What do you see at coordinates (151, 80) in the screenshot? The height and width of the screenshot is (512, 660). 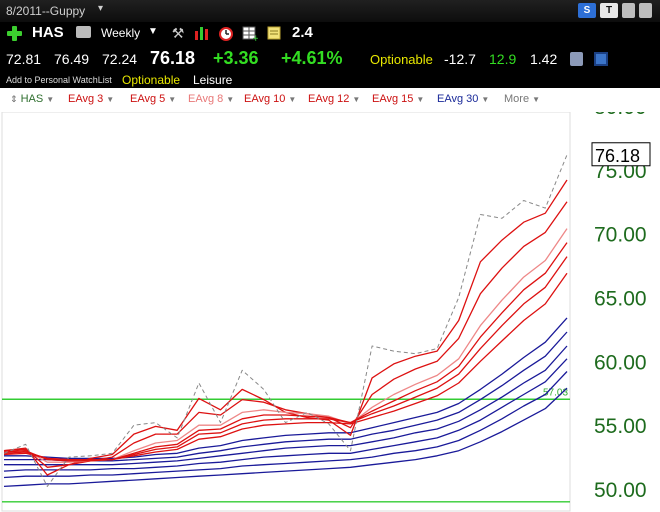 I see `optionable-label: Optionable` at bounding box center [151, 80].